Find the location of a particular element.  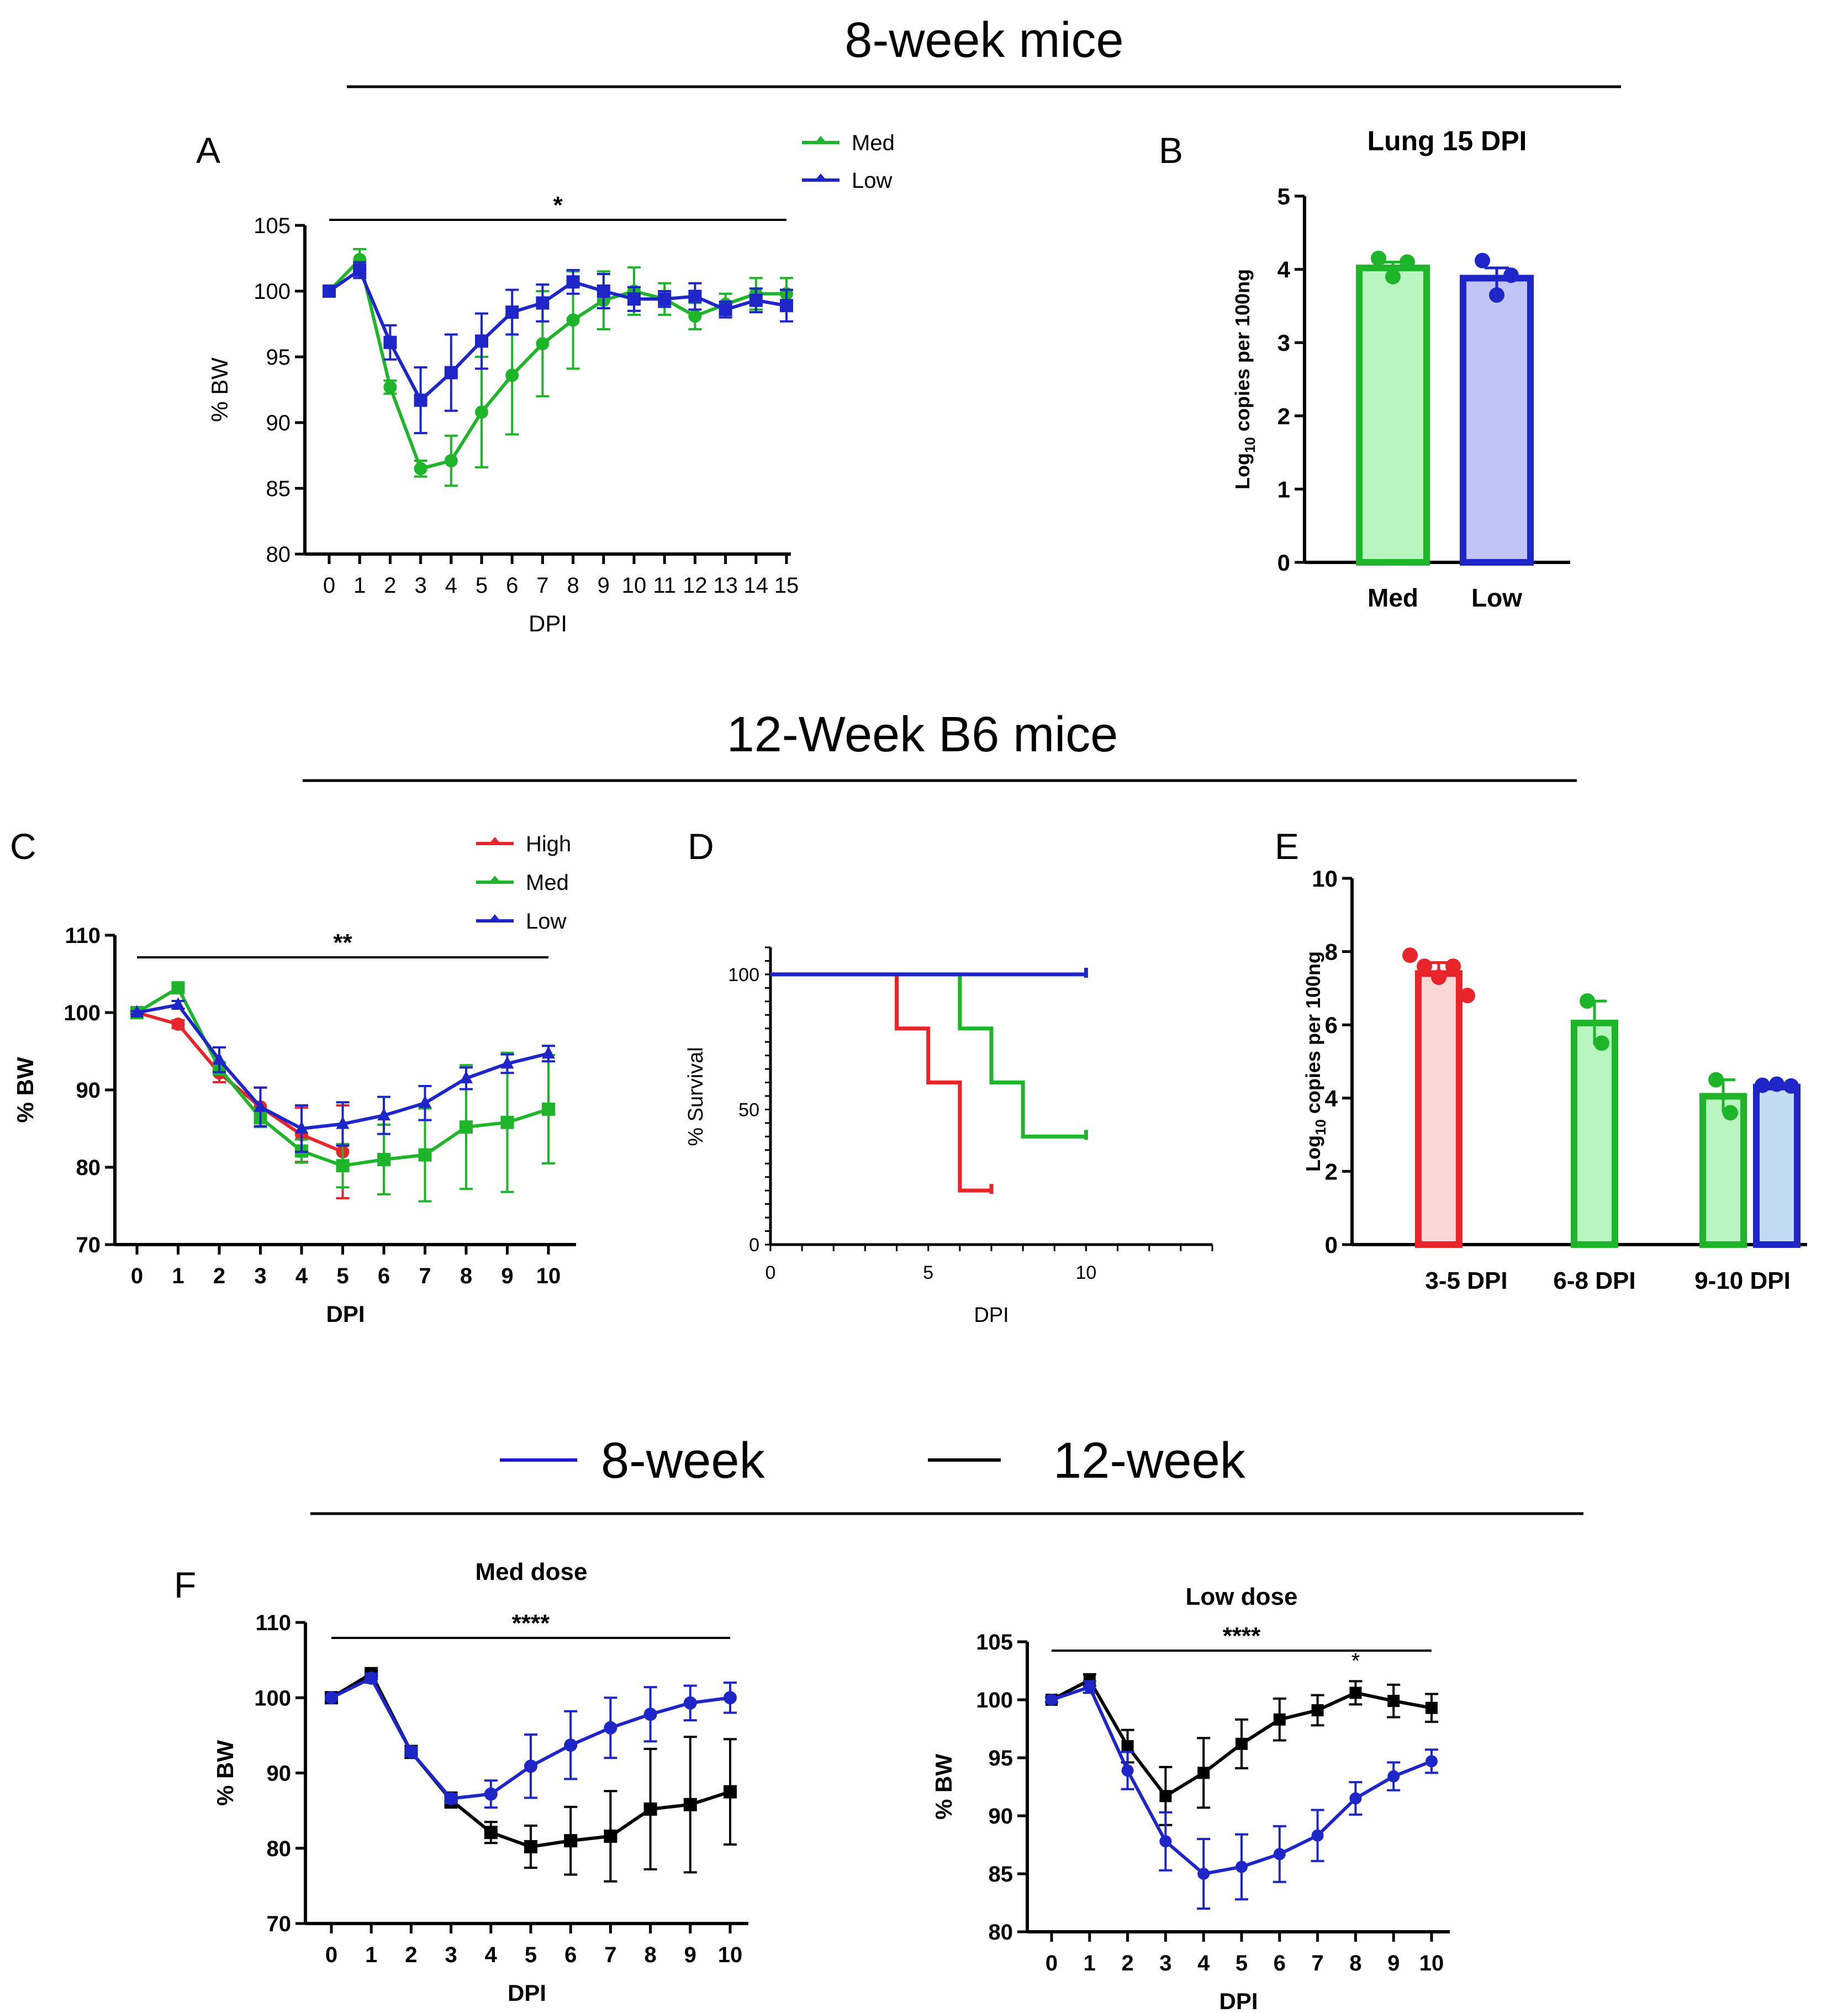

panel-label-d: D is located at coordinates (701, 847).